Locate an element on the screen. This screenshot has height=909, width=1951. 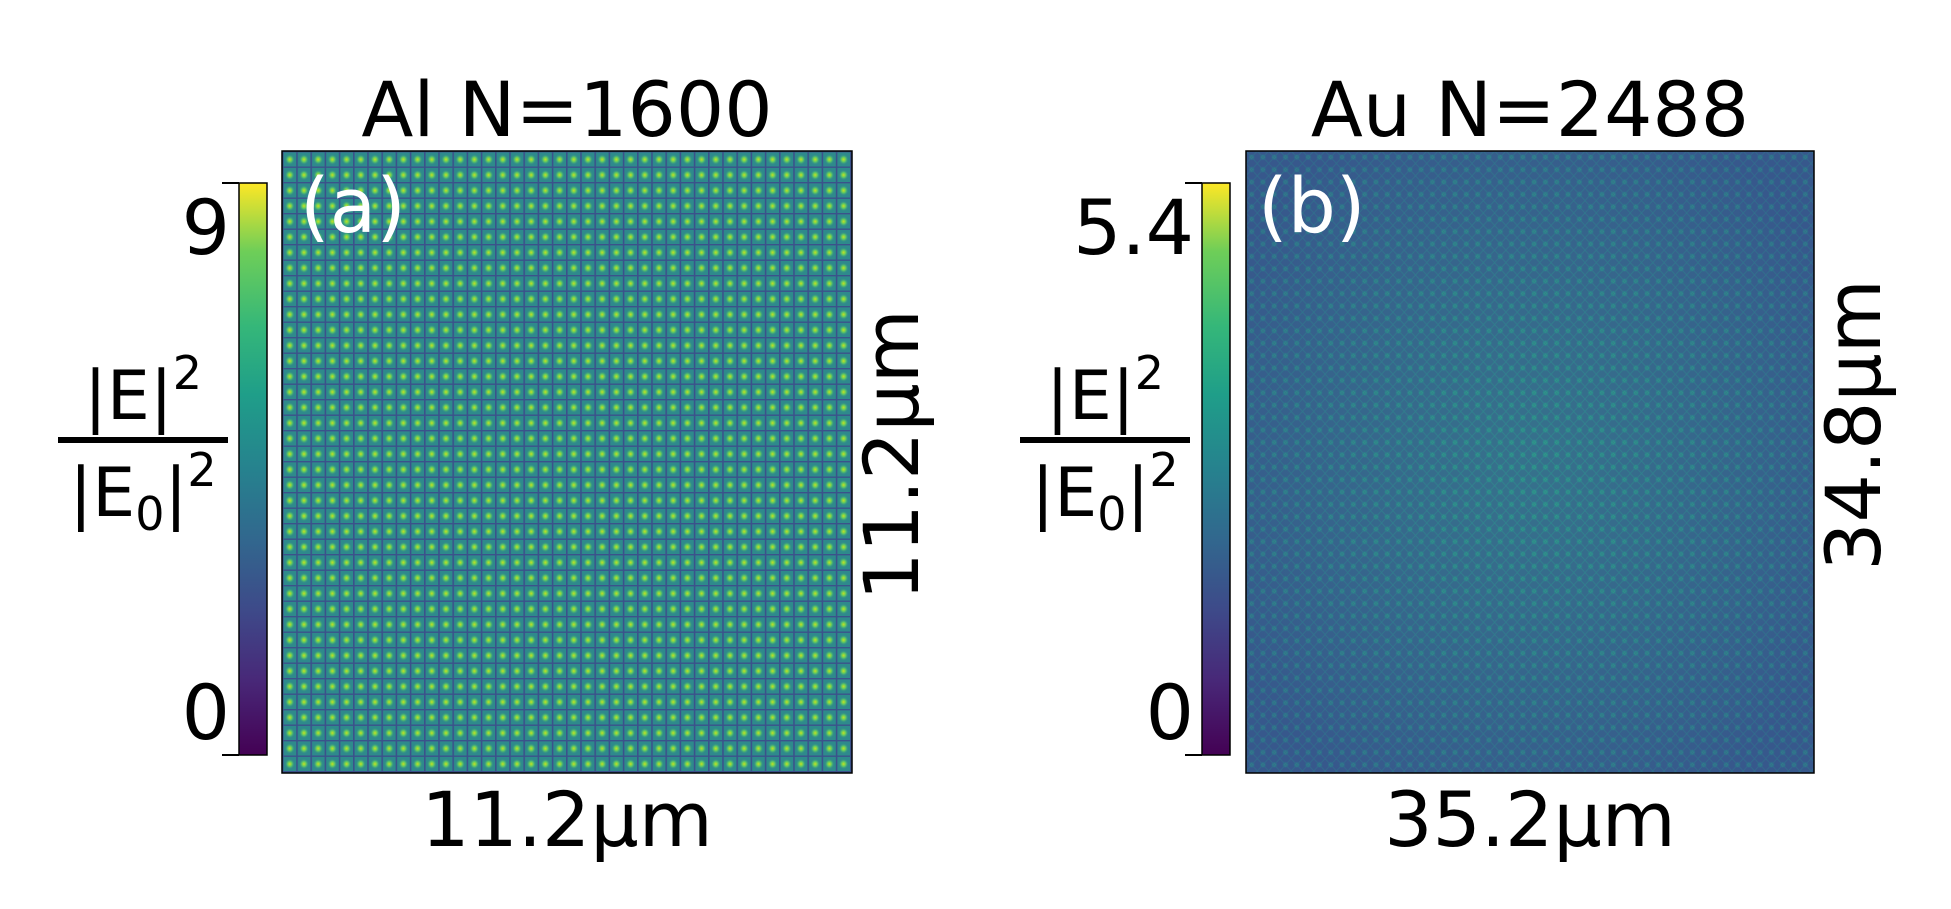
colorbar-a is located at coordinates (253, 469).